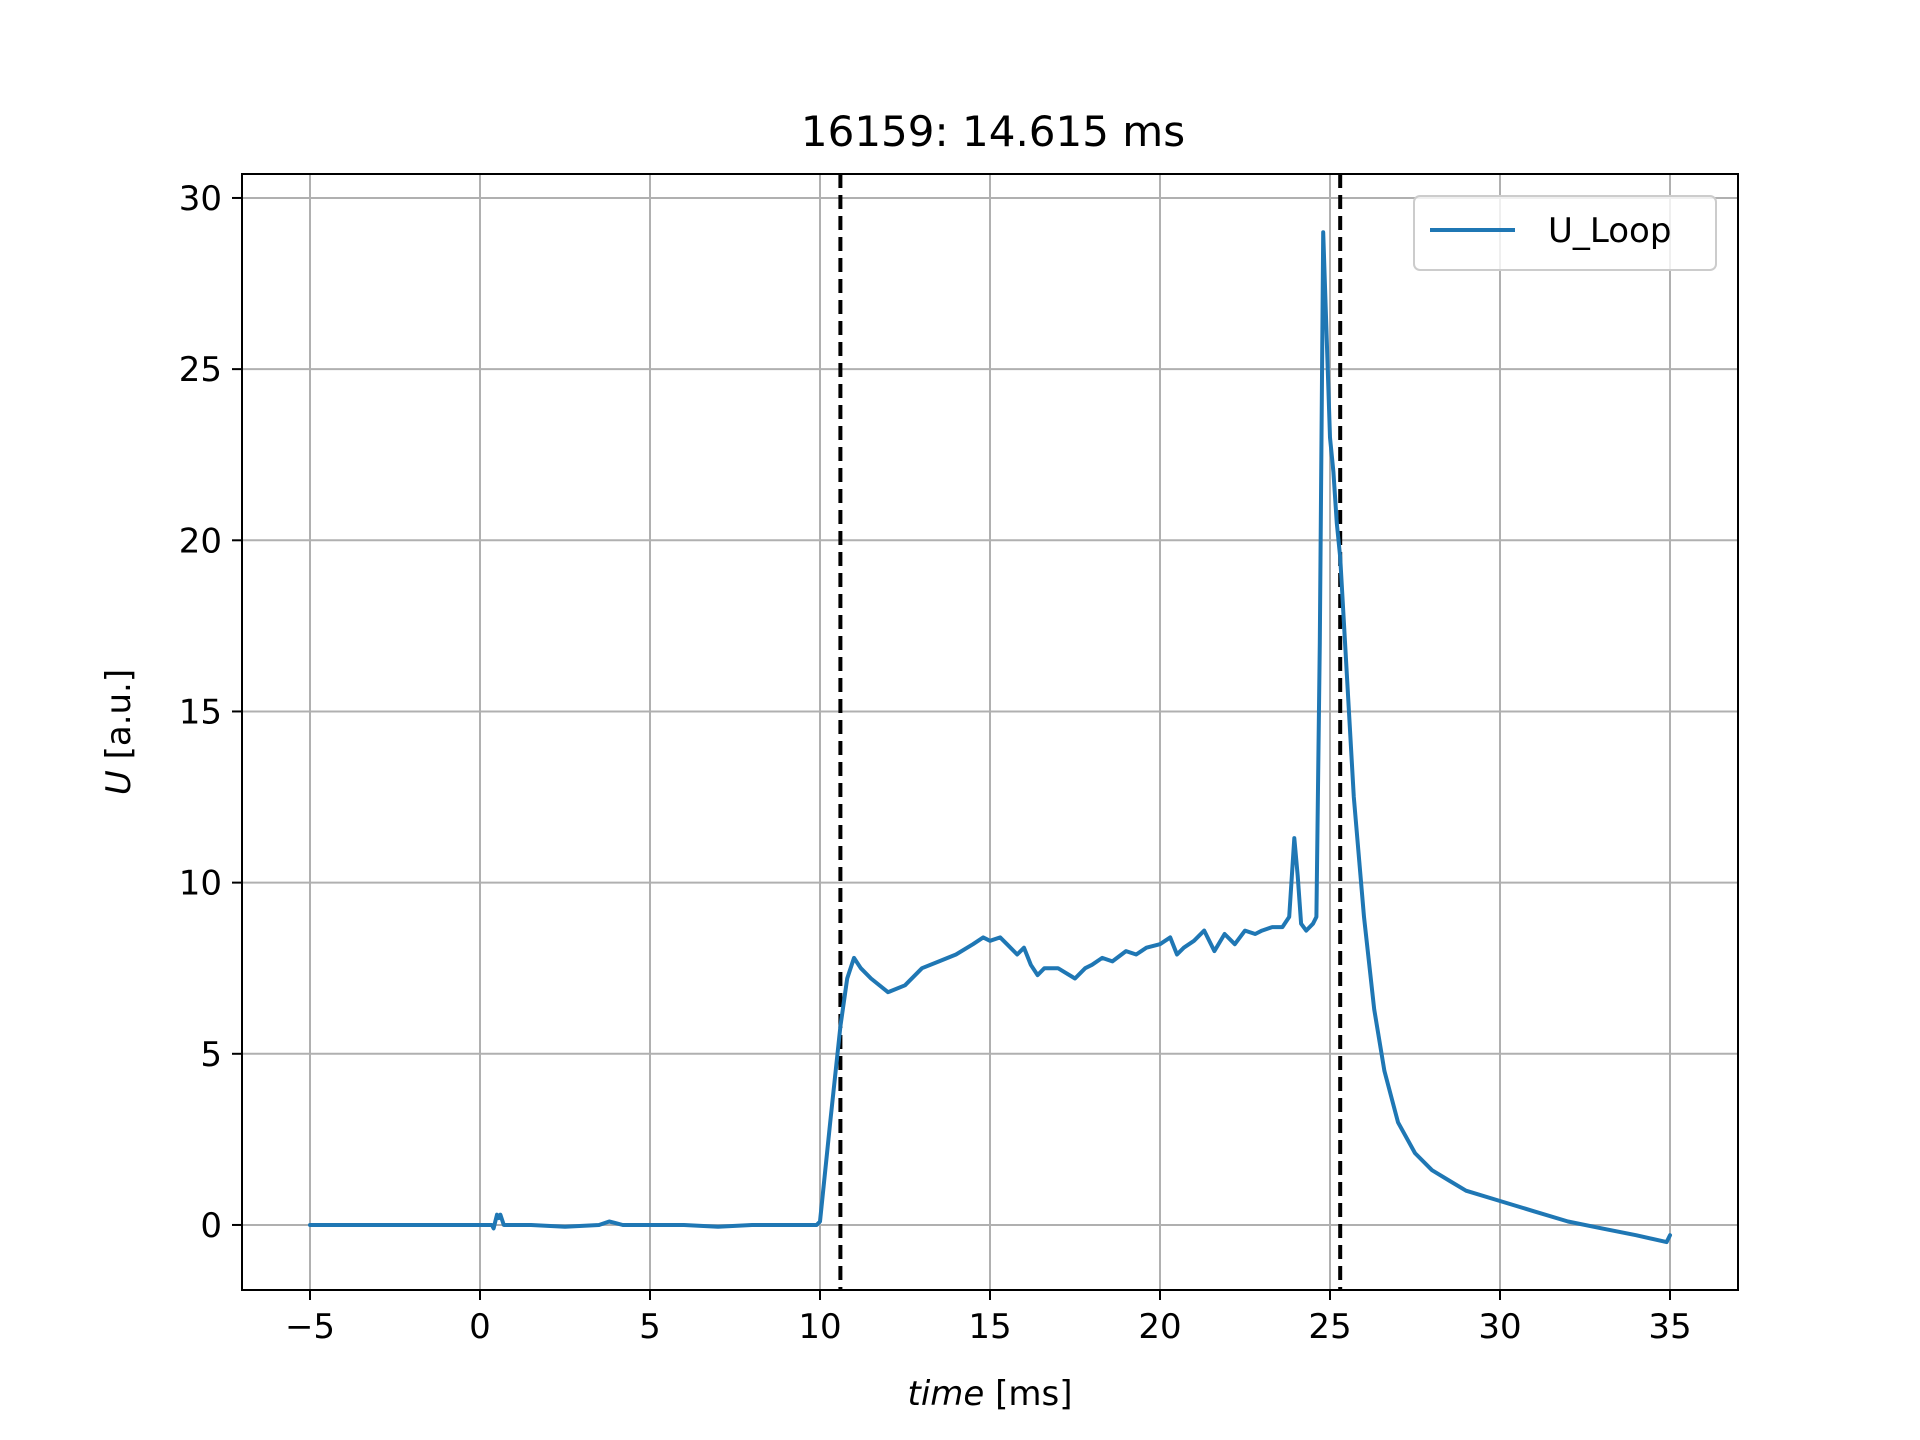  I want to click on y-axis: 0 5 10 15 20 25 30, so click(210, 712).